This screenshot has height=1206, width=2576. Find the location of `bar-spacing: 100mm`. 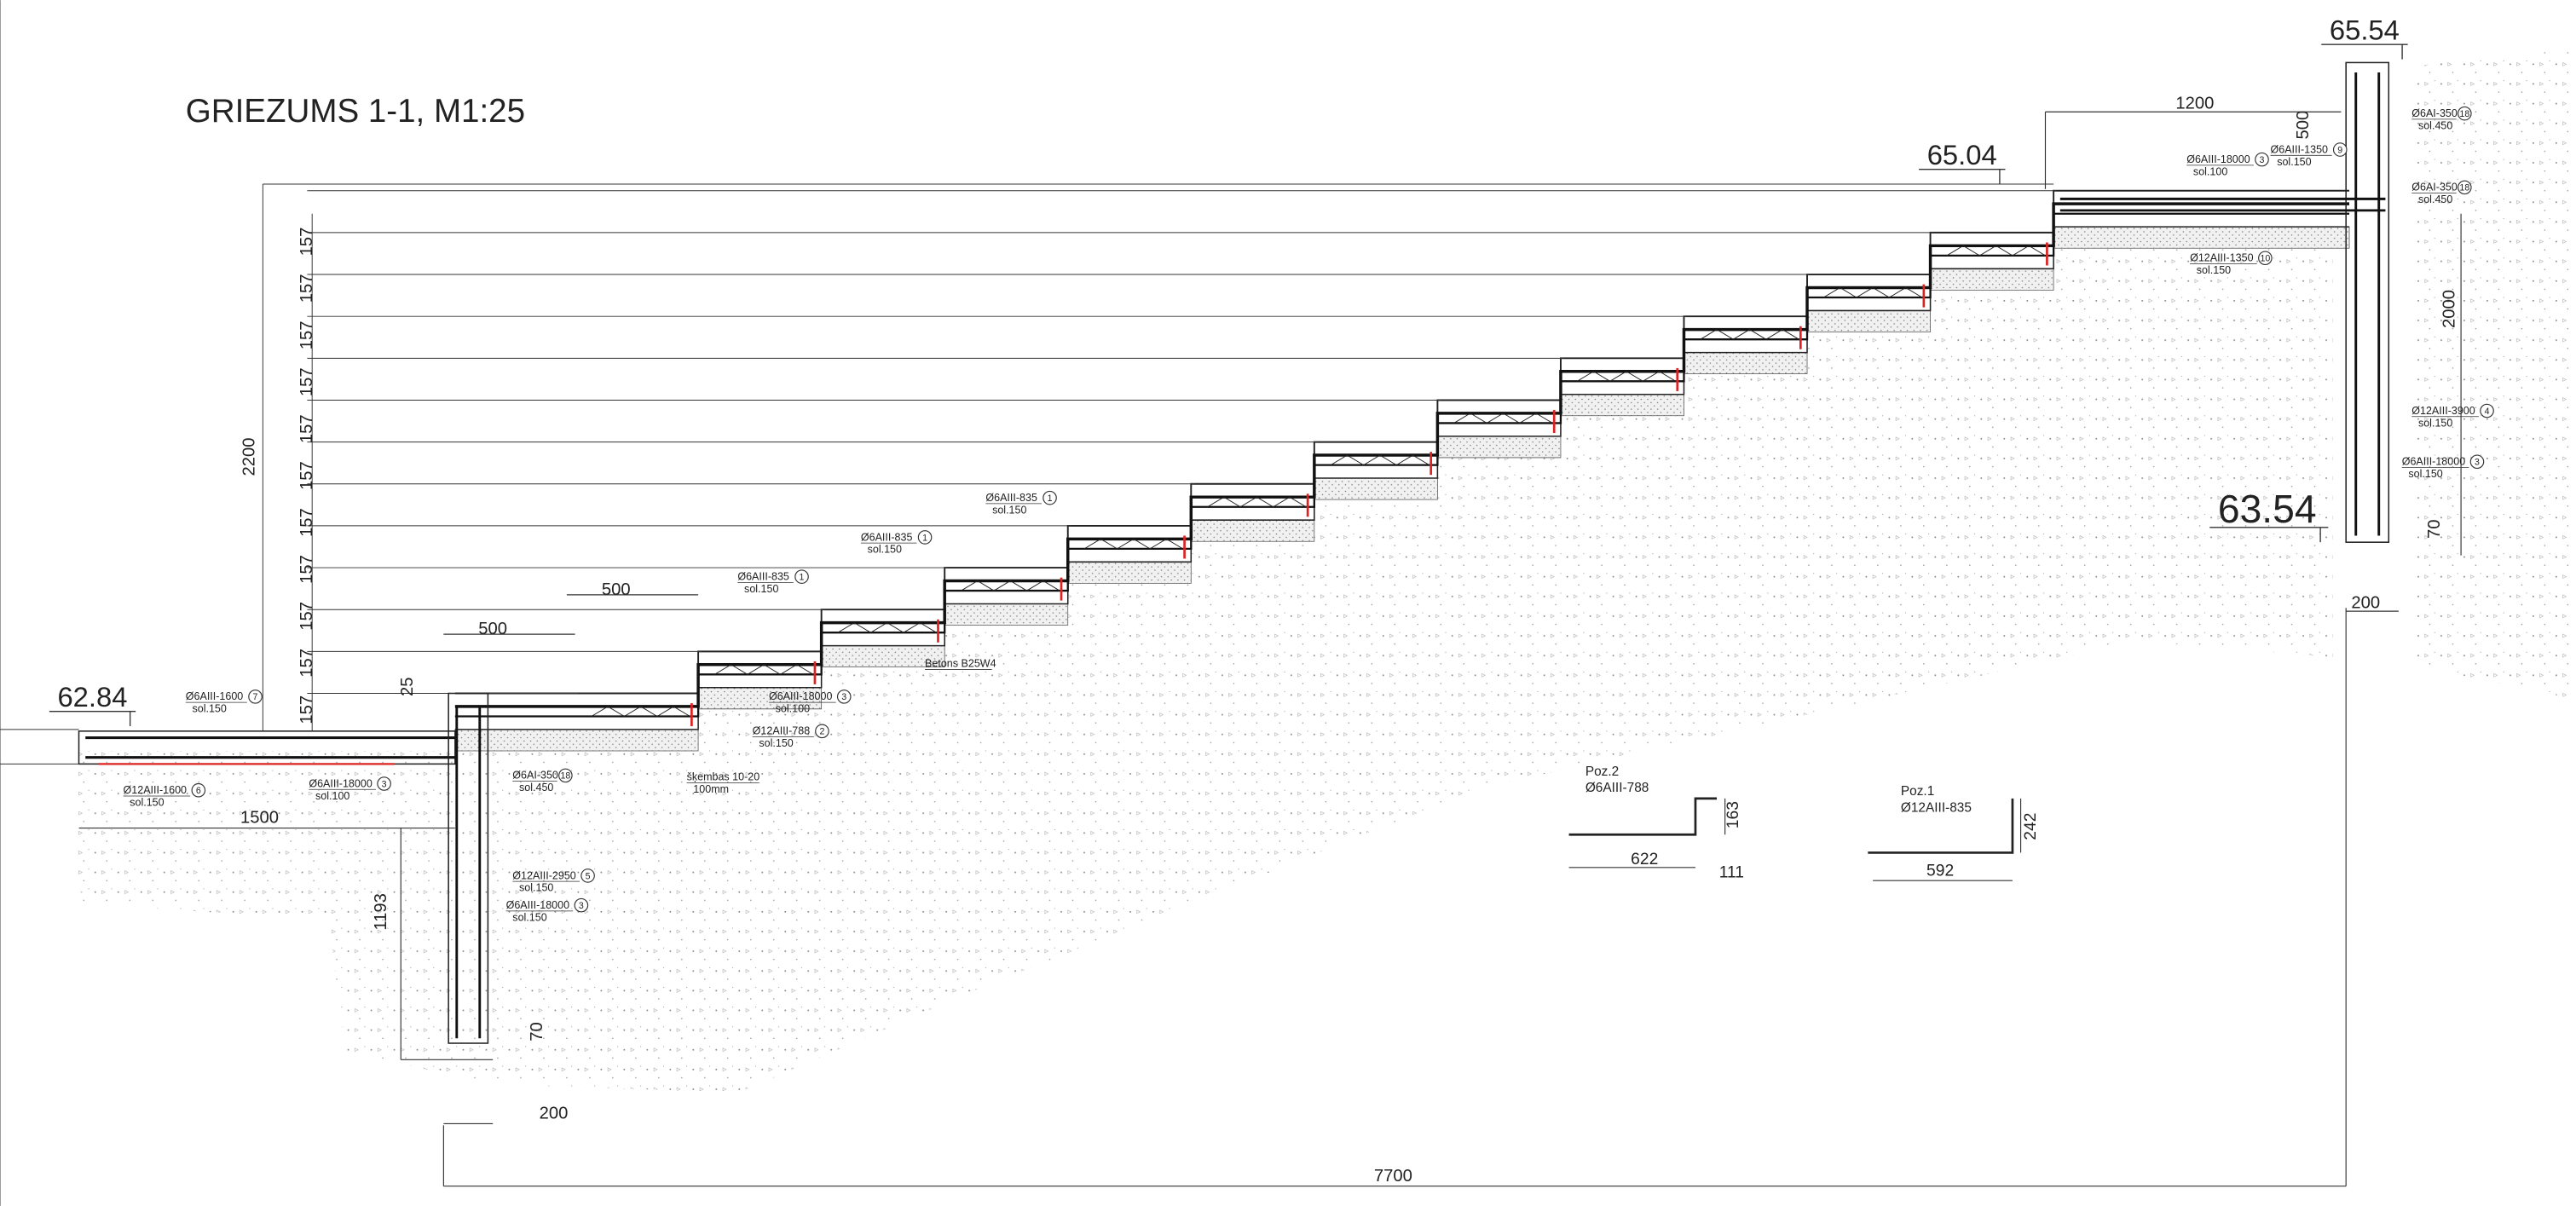

bar-spacing: 100mm is located at coordinates (711, 789).